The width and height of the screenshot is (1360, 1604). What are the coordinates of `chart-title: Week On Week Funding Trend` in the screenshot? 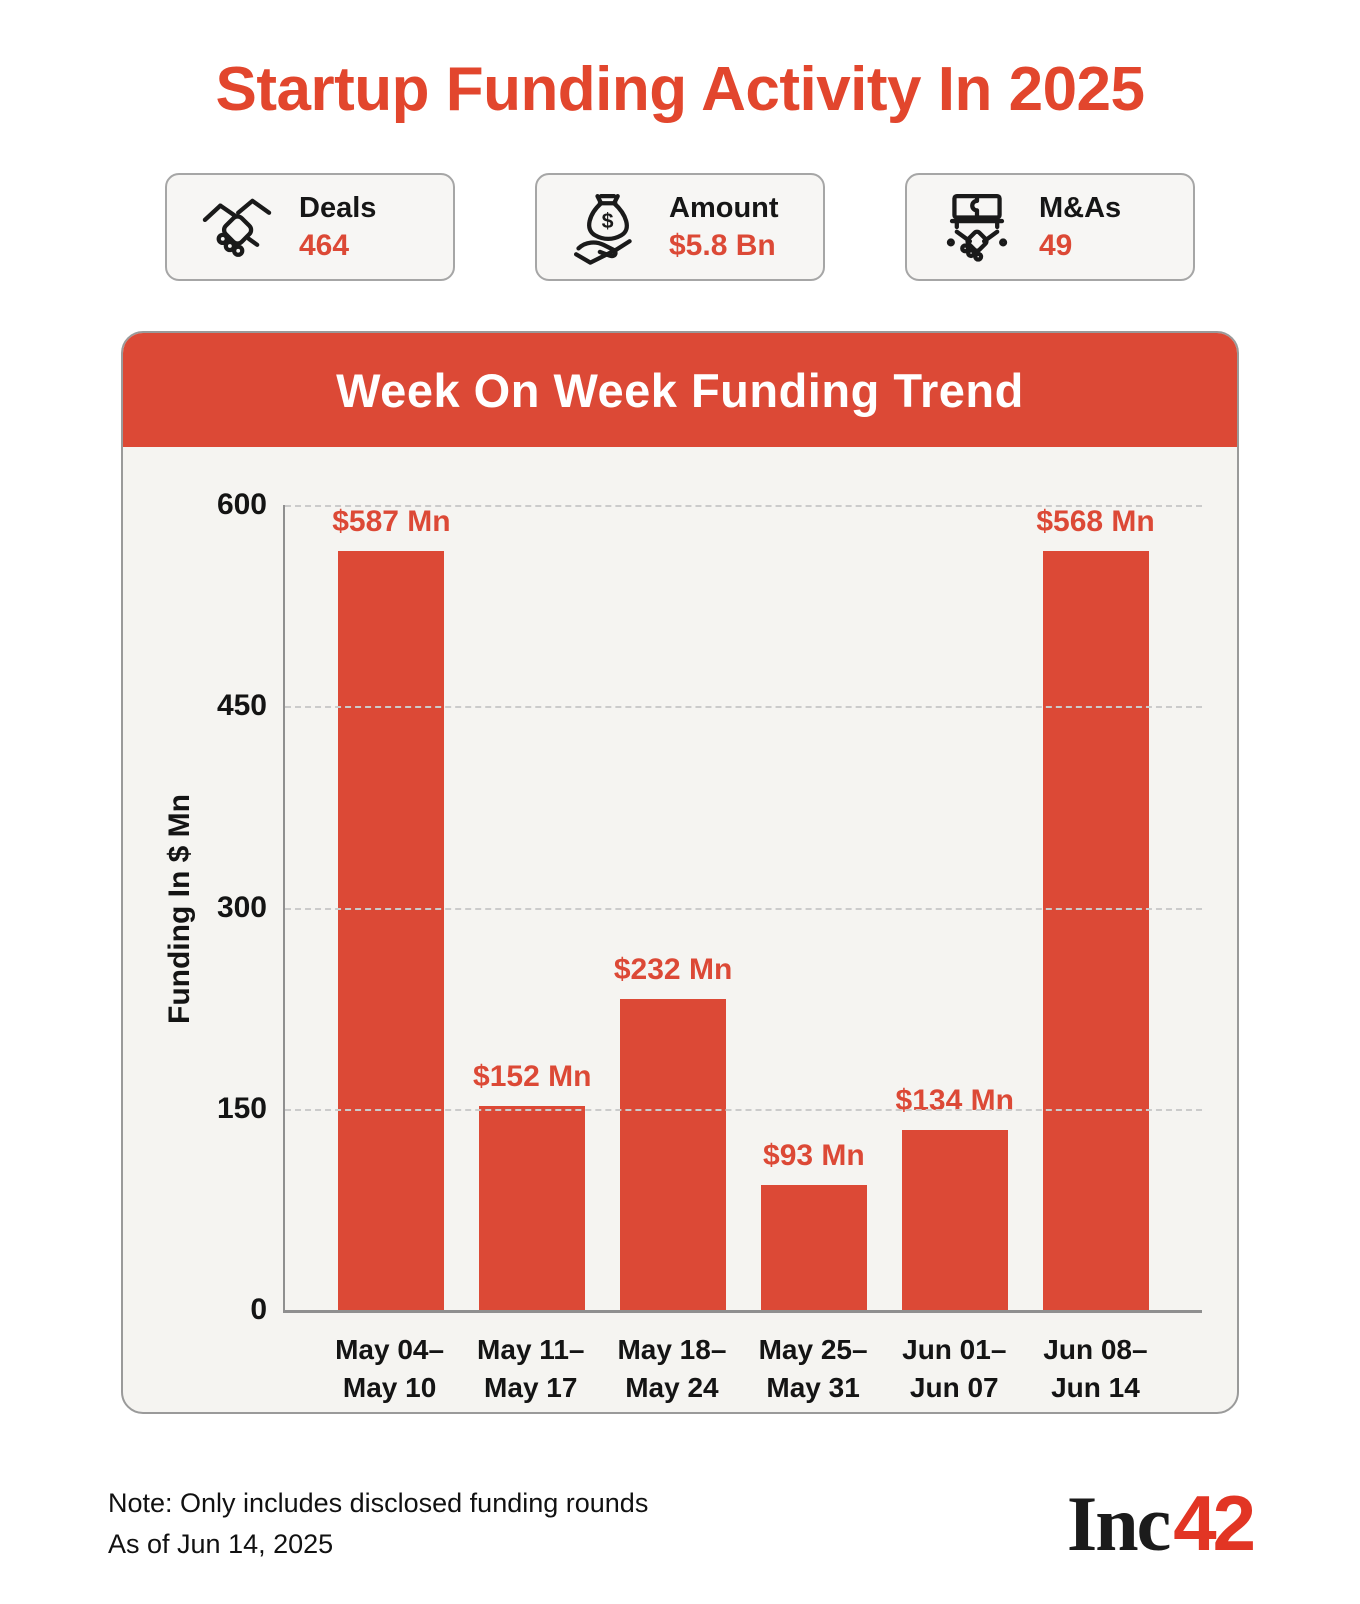 It's located at (680, 390).